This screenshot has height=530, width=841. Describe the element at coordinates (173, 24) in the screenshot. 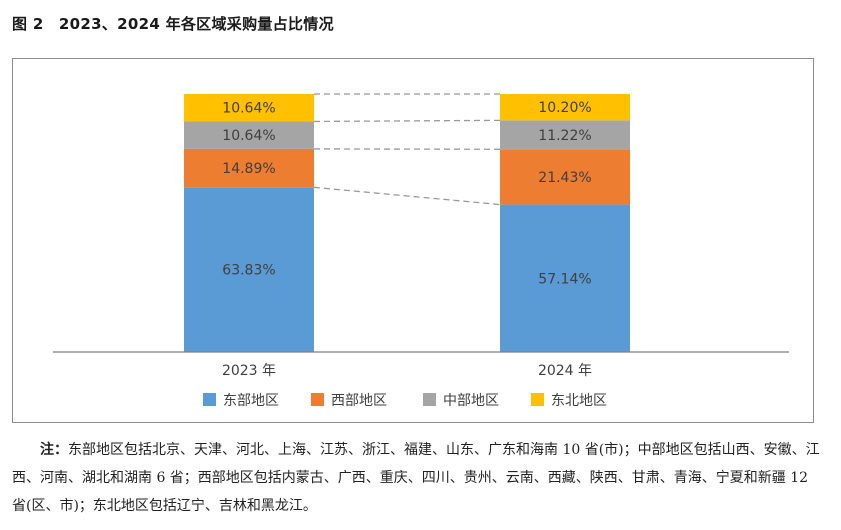

I see `figure-title: 图 2 2023、2024 年各区域采购量占比情况` at that location.